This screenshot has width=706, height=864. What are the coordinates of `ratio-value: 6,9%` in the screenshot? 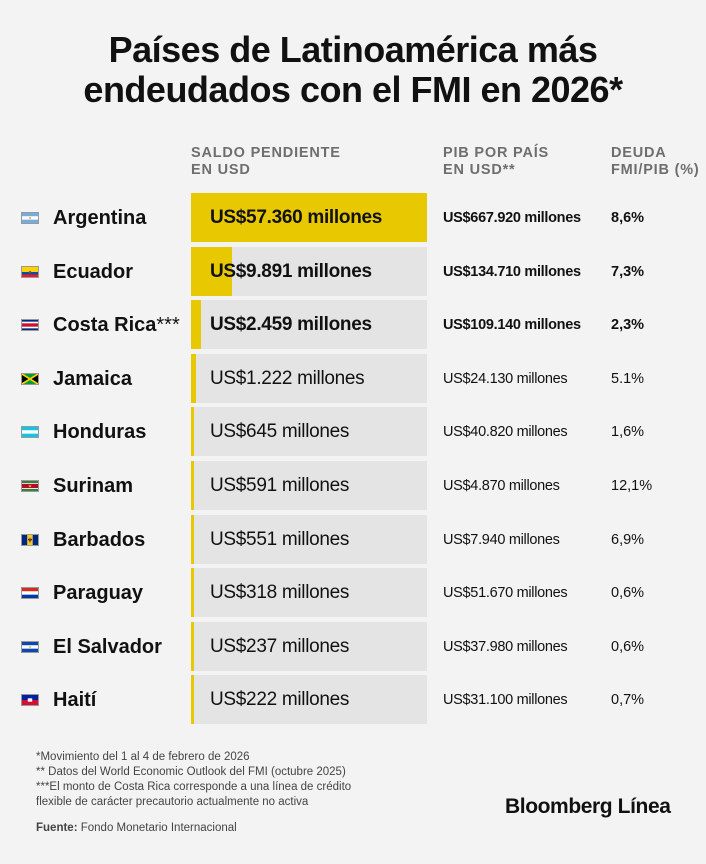 It's located at (628, 539).